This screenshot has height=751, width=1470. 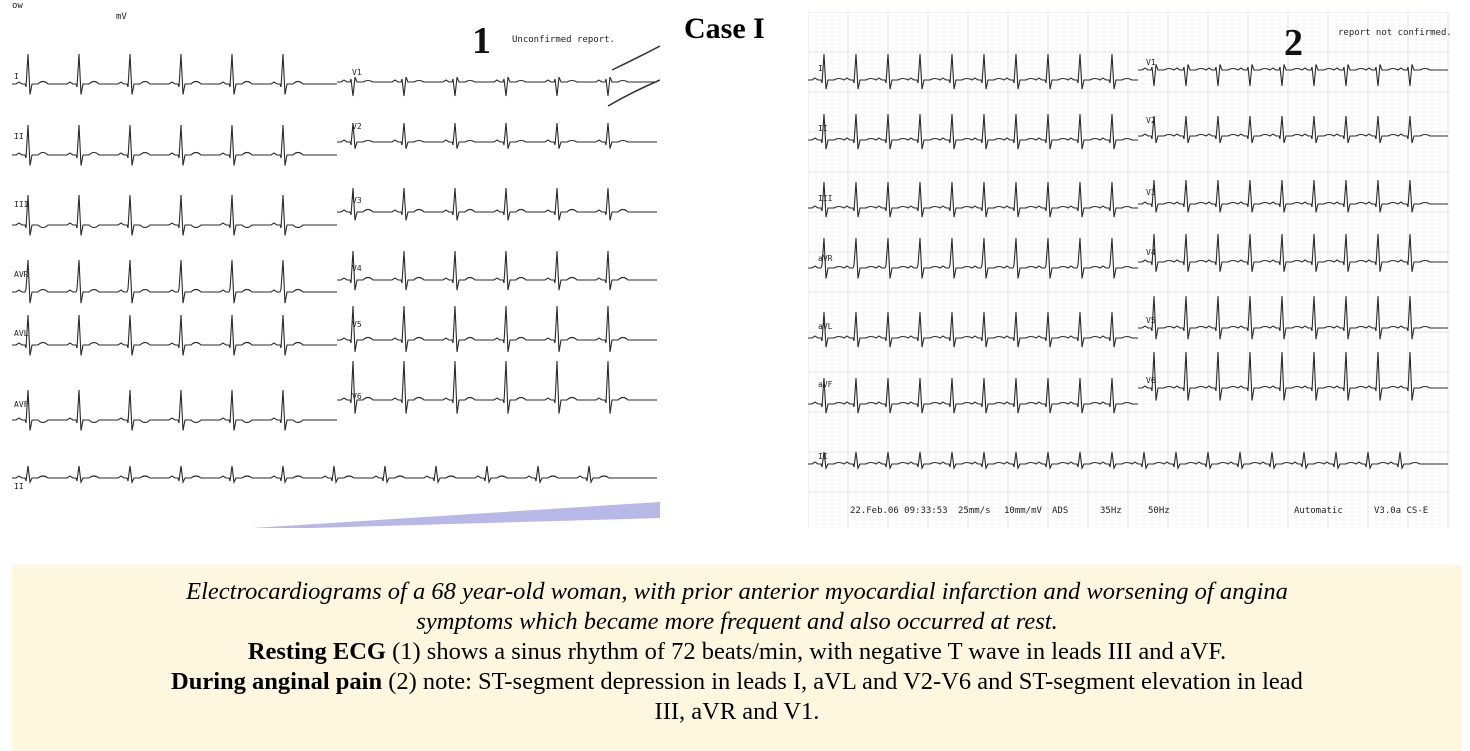 What do you see at coordinates (825, 384) in the screenshot?
I see `lead-label-aVF: aVF` at bounding box center [825, 384].